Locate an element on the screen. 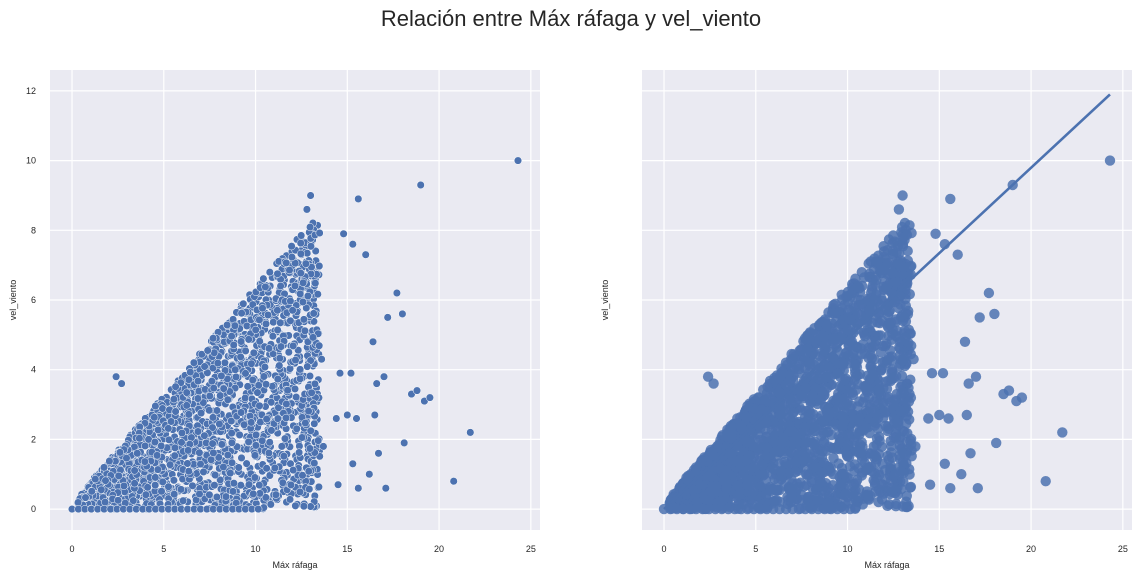 This screenshot has width=1142, height=578. y-tick-label: 10 is located at coordinates (31, 161).